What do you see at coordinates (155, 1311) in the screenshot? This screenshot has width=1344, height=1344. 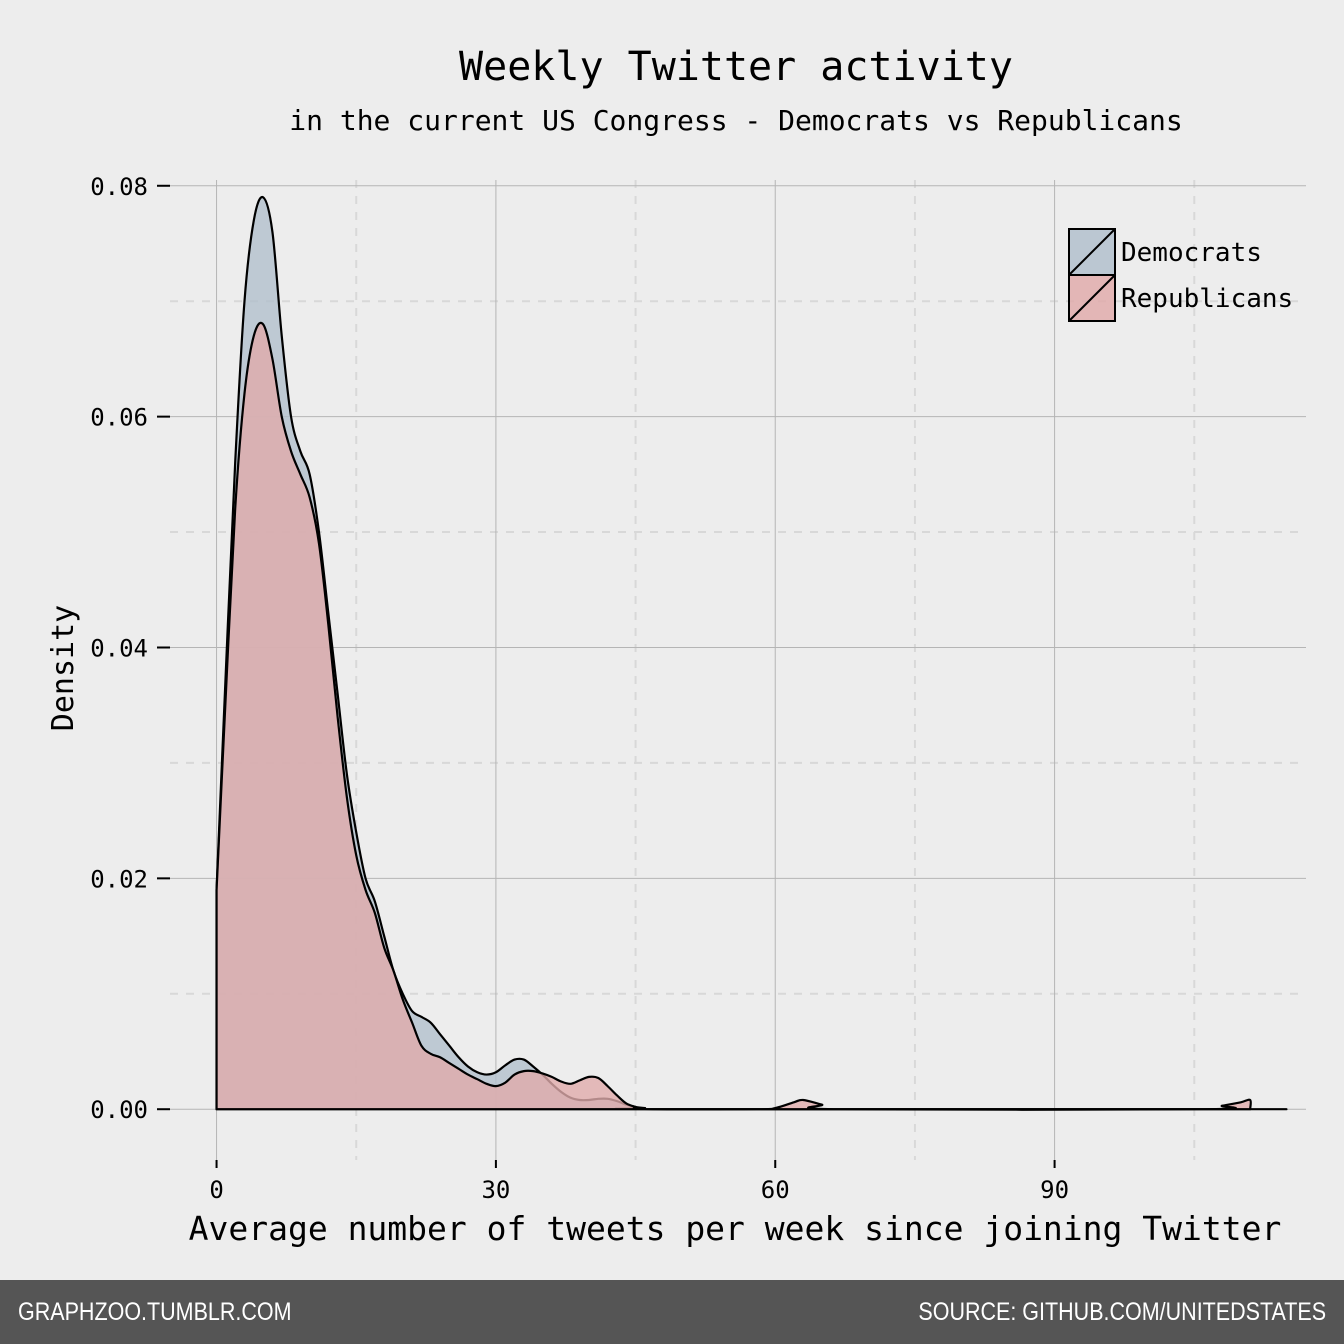 I see `footer-credit: GRAPHZOO.TUMBLR.COM` at bounding box center [155, 1311].